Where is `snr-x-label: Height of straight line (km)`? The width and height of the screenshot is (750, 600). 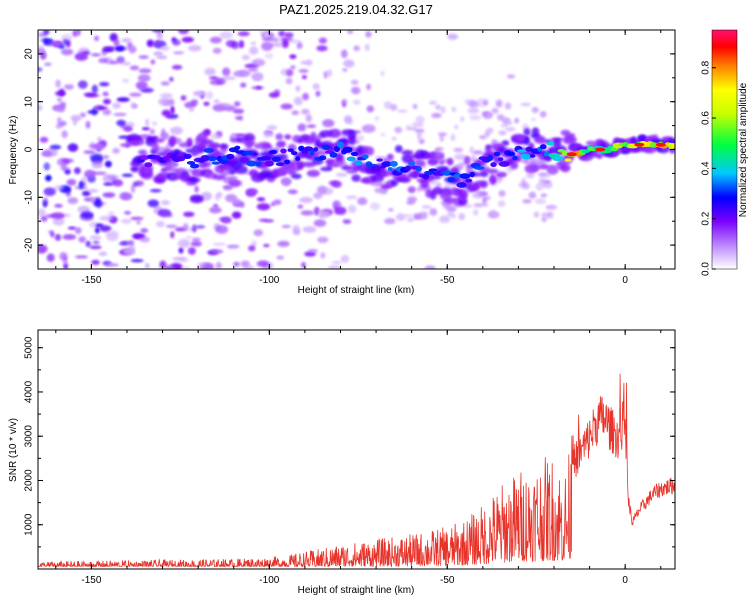 snr-x-label: Height of straight line (km) is located at coordinates (356, 590).